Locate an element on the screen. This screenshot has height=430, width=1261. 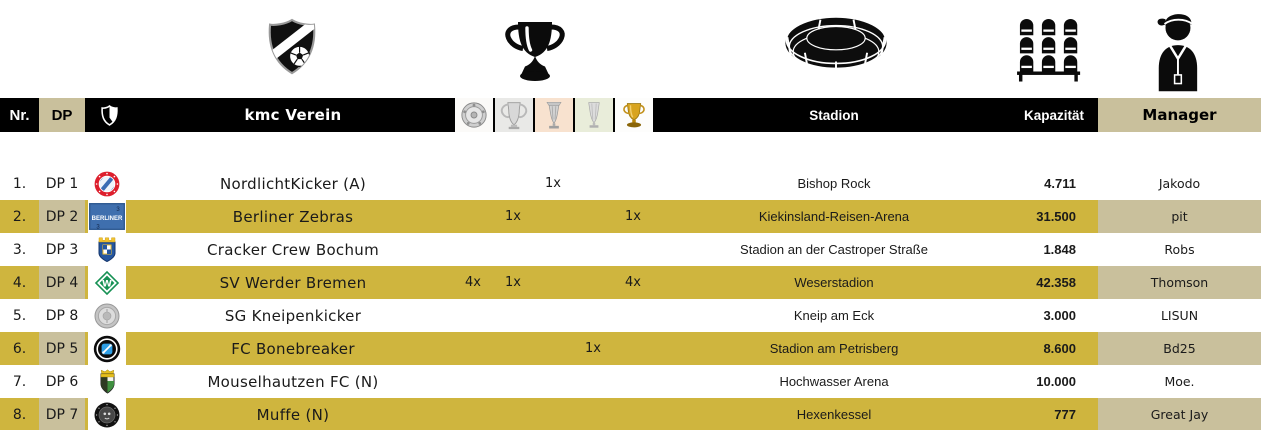
header-row-spacer is located at coordinates (630, 149).